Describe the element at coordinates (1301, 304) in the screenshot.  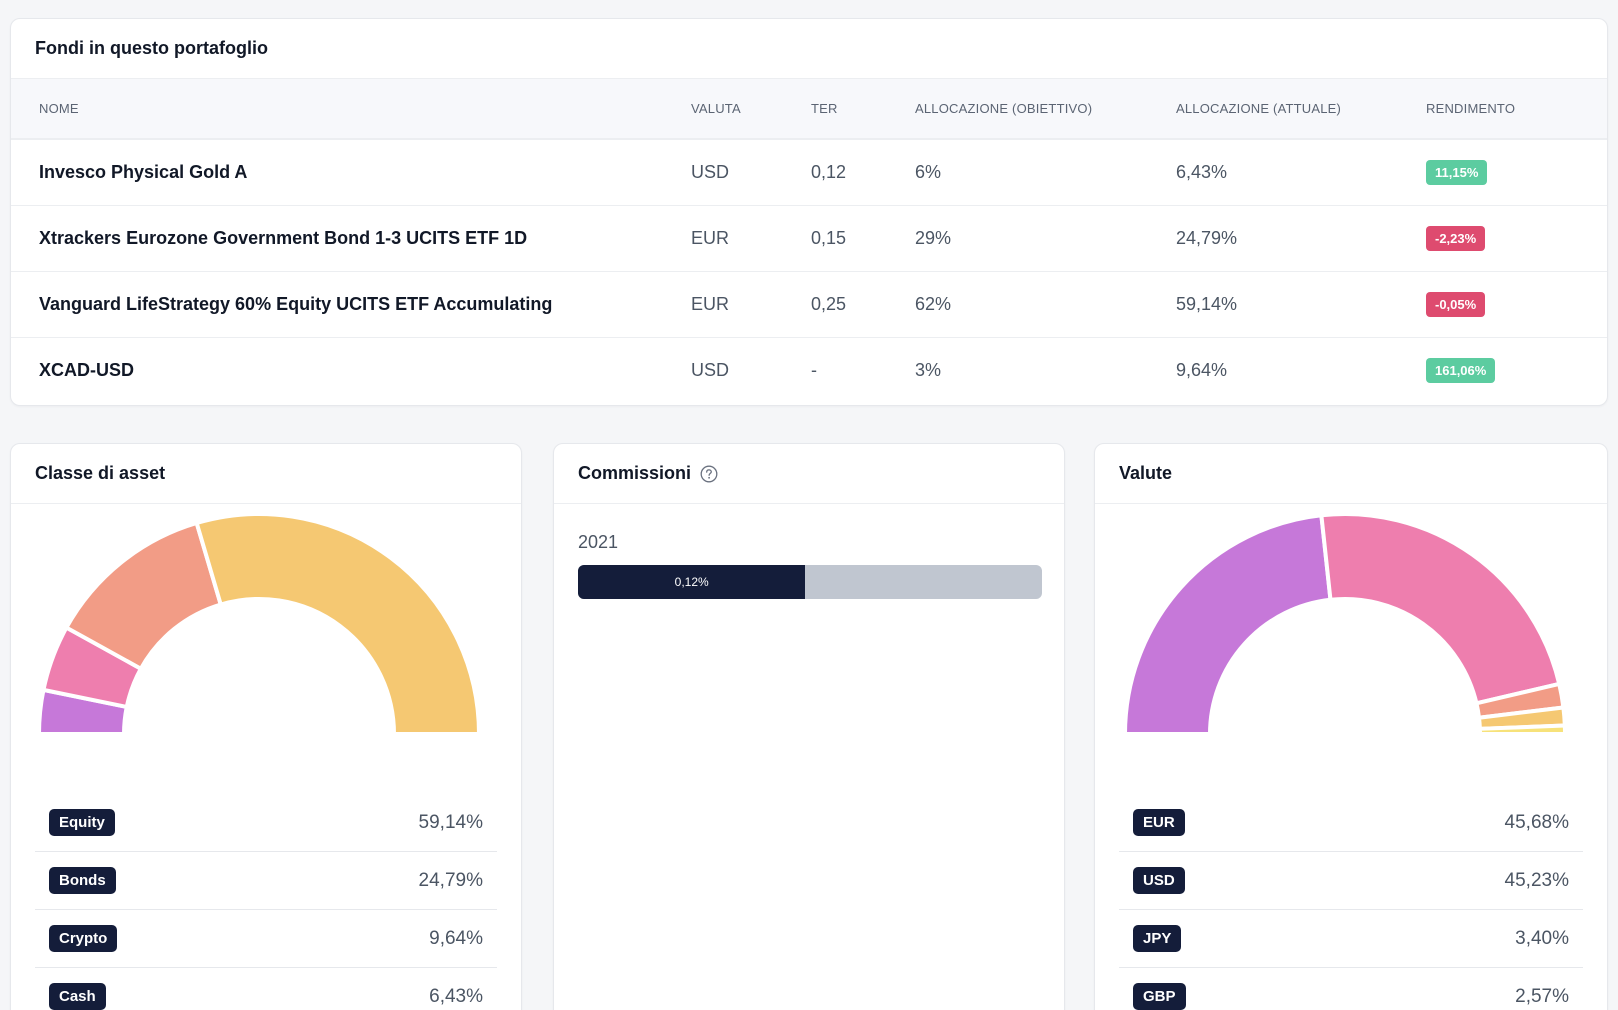
I see `fund-actual-allocation: 59,14%` at that location.